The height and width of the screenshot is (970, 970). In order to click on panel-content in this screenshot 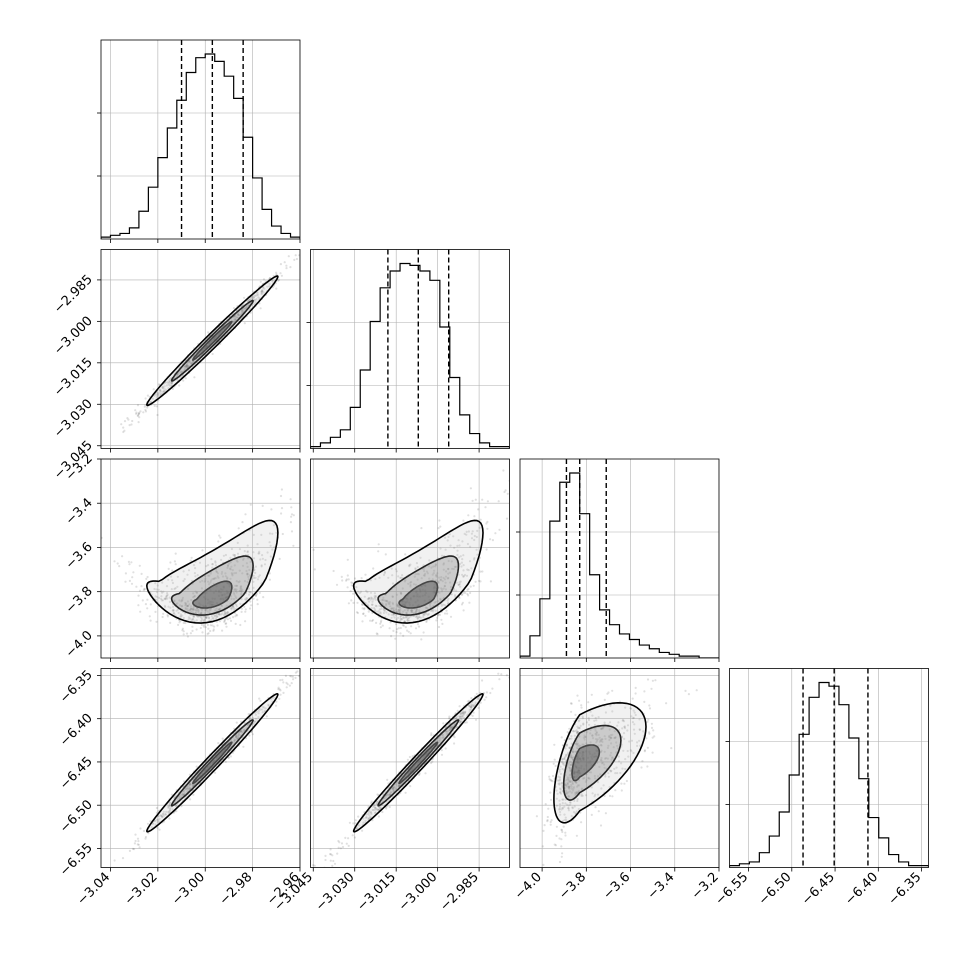, I will do `click(200, 349)`.